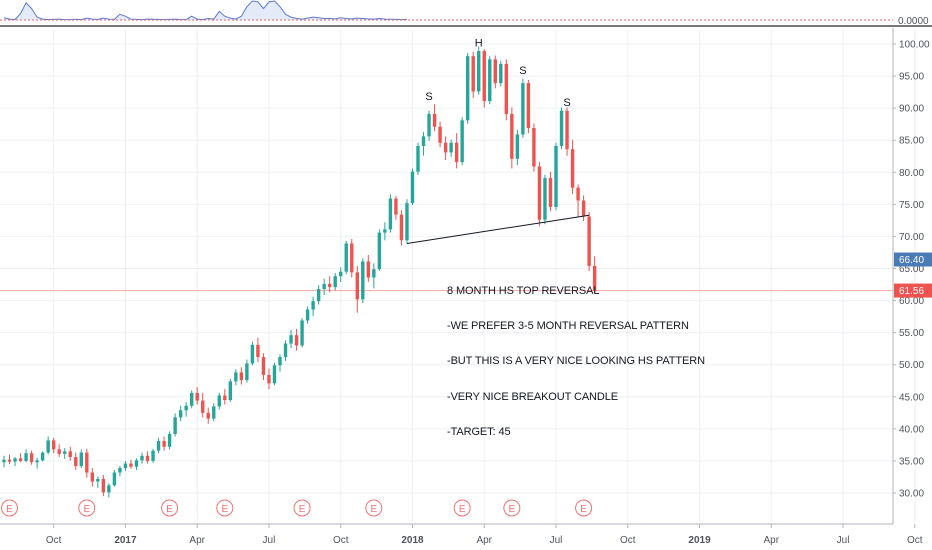  What do you see at coordinates (498, 229) in the screenshot?
I see `neckline` at bounding box center [498, 229].